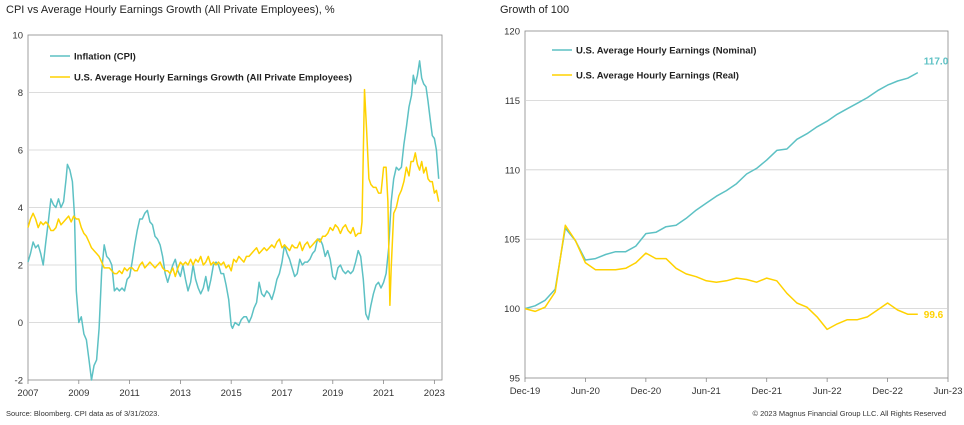  I want to click on right-chart-title: Growth of 100, so click(535, 10).